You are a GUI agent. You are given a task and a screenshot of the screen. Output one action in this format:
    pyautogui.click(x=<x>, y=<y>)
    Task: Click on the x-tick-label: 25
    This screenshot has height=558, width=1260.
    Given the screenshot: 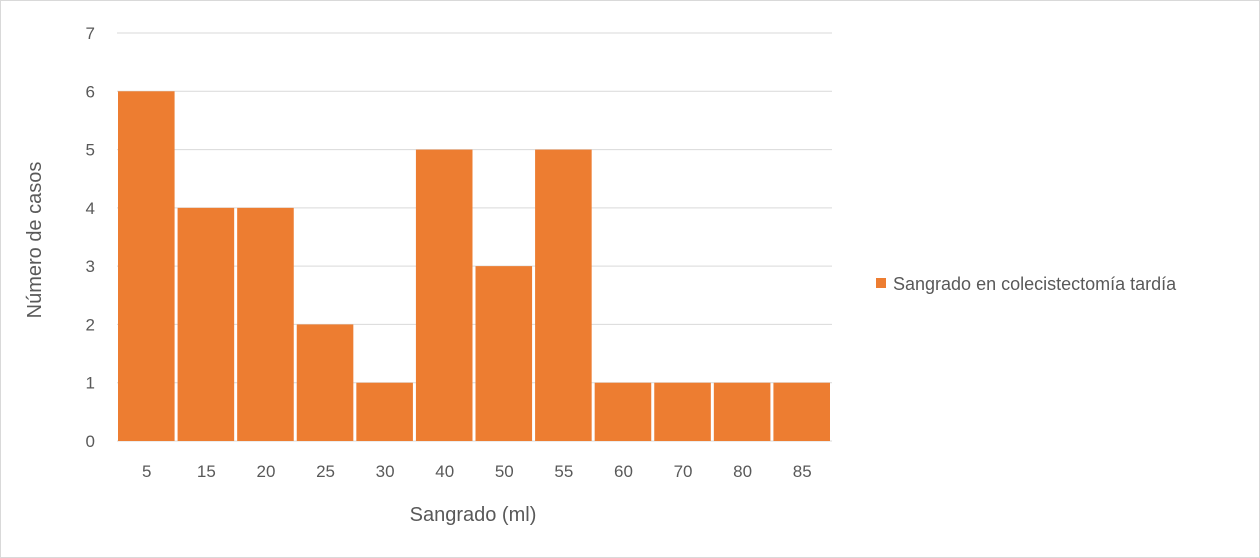 What is the action you would take?
    pyautogui.click(x=325, y=471)
    